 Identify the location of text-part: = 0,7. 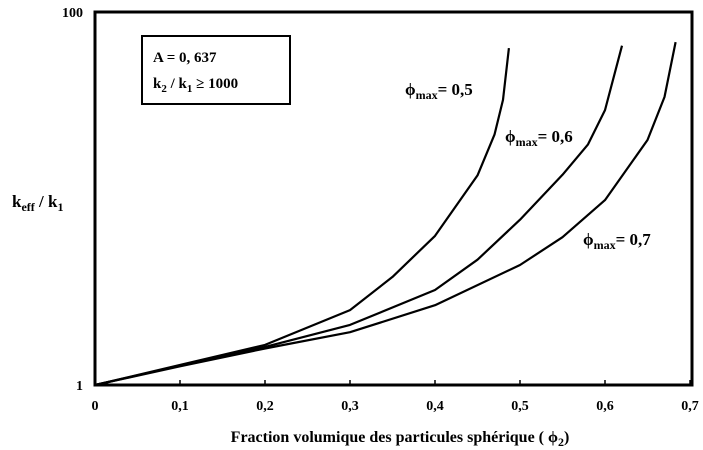
(634, 239).